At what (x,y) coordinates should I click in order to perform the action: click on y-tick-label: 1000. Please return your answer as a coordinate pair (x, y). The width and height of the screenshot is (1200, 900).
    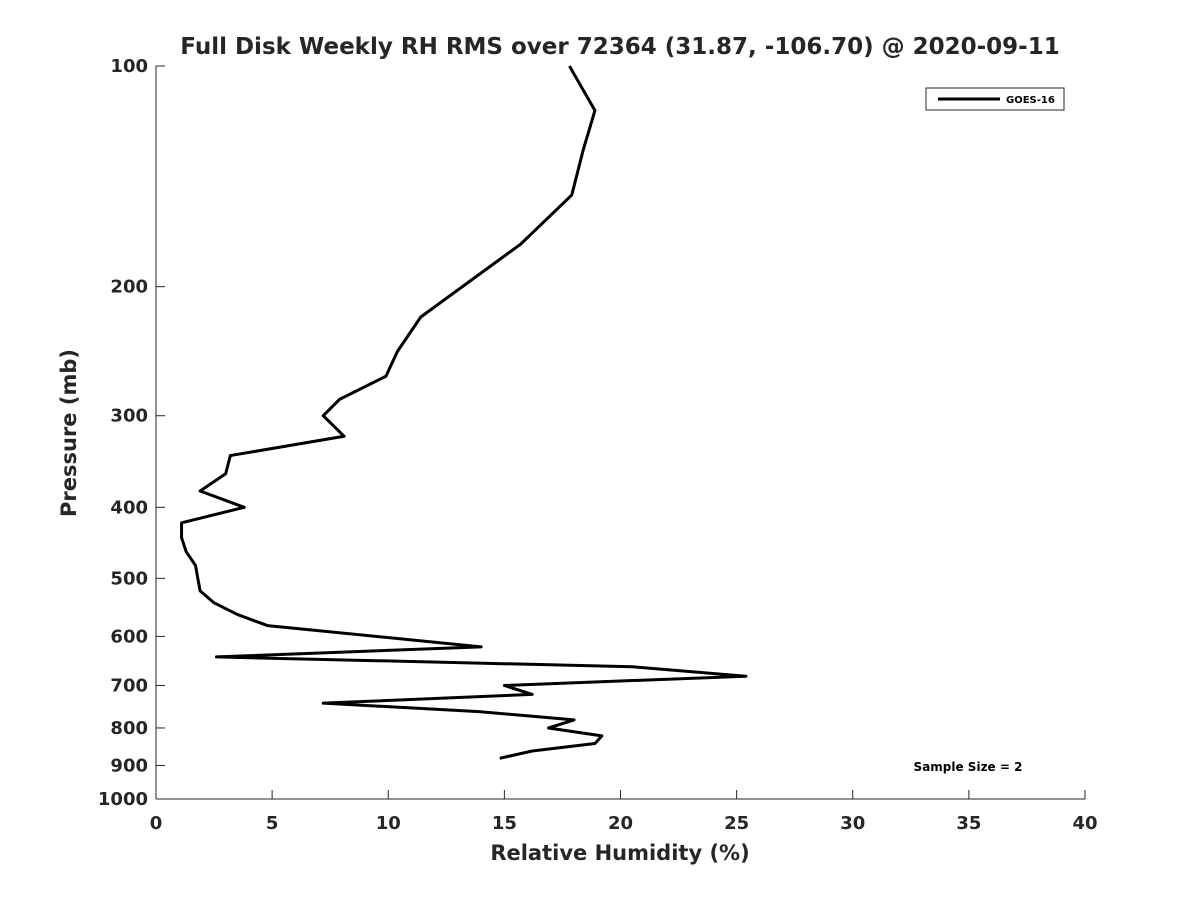
    Looking at the image, I should click on (123, 799).